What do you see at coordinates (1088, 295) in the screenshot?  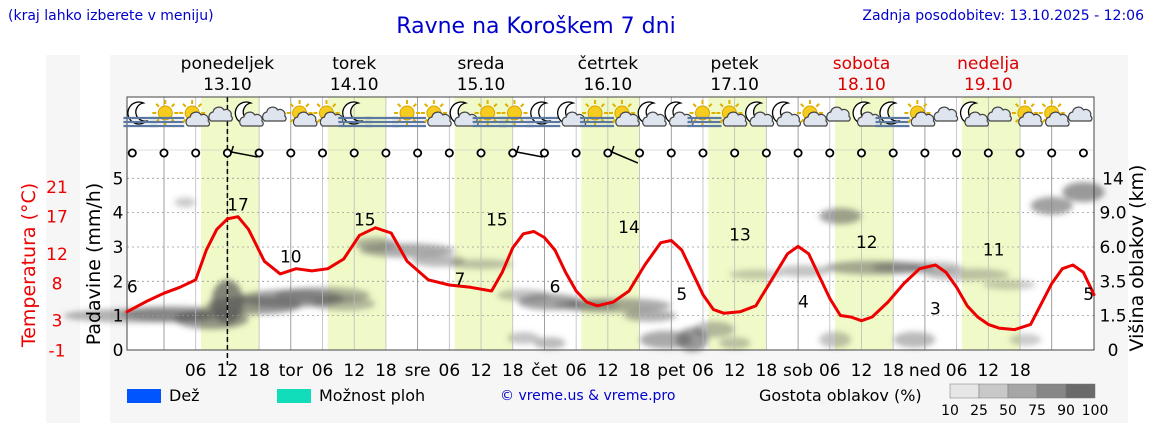 I see `temp-extreme-label: 5` at bounding box center [1088, 295].